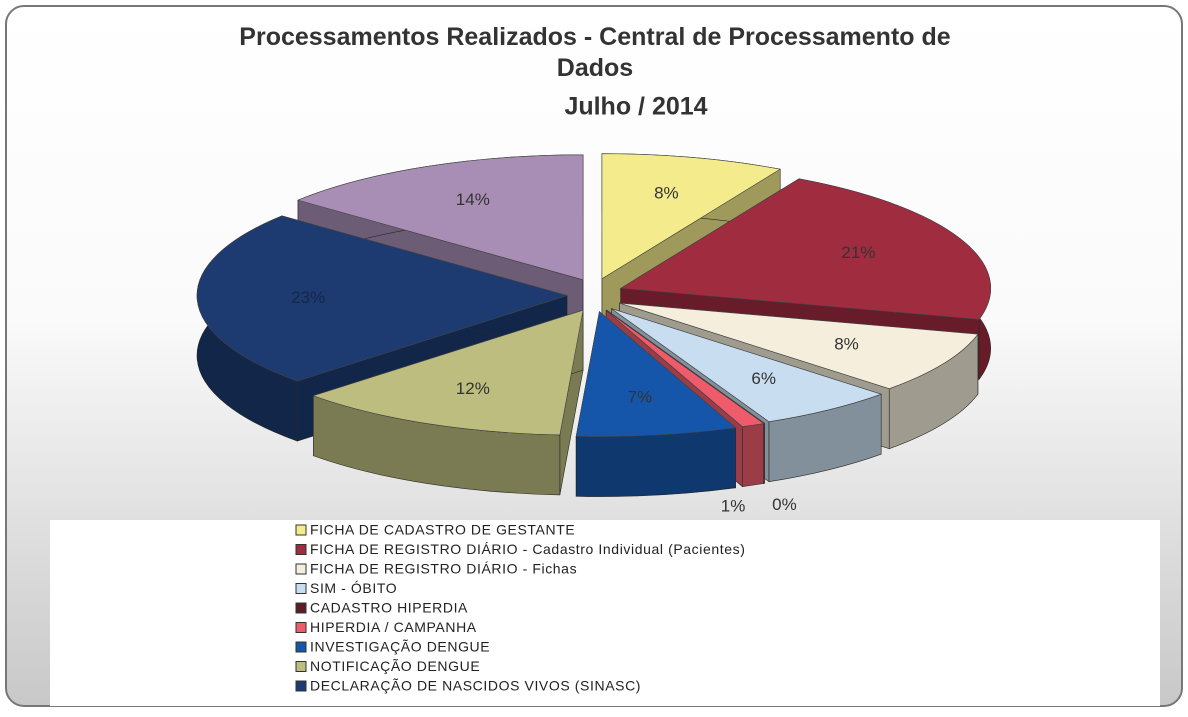 This screenshot has height=717, width=1188. Describe the element at coordinates (858, 252) in the screenshot. I see `data-label: 21%` at that location.